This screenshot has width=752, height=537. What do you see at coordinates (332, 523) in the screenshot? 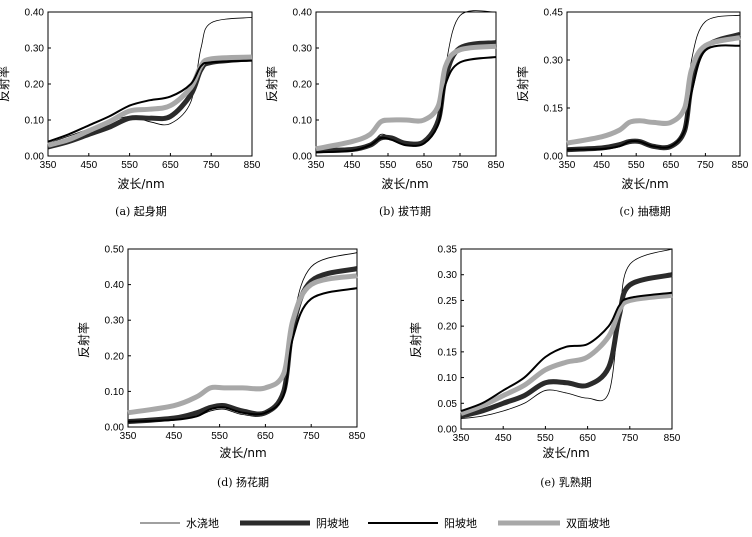
I see `legend-label-yinpo: 阴坡地` at bounding box center [332, 523].